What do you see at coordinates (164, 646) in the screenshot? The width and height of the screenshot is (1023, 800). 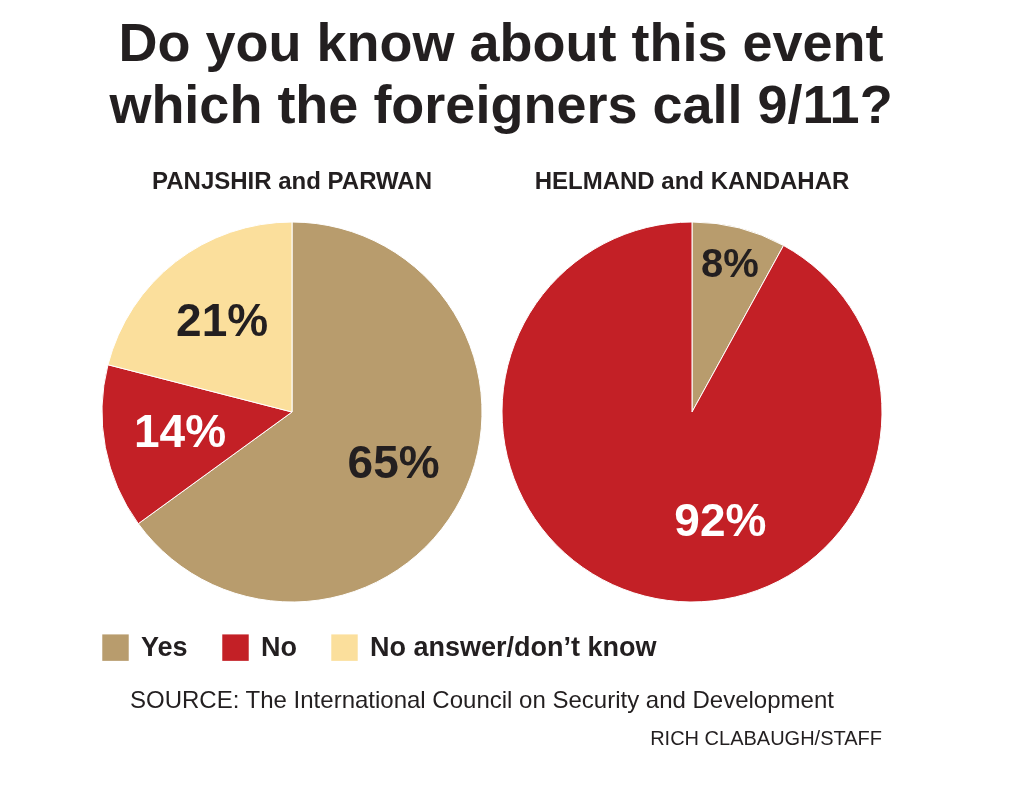 I see `legend-label: Yes` at bounding box center [164, 646].